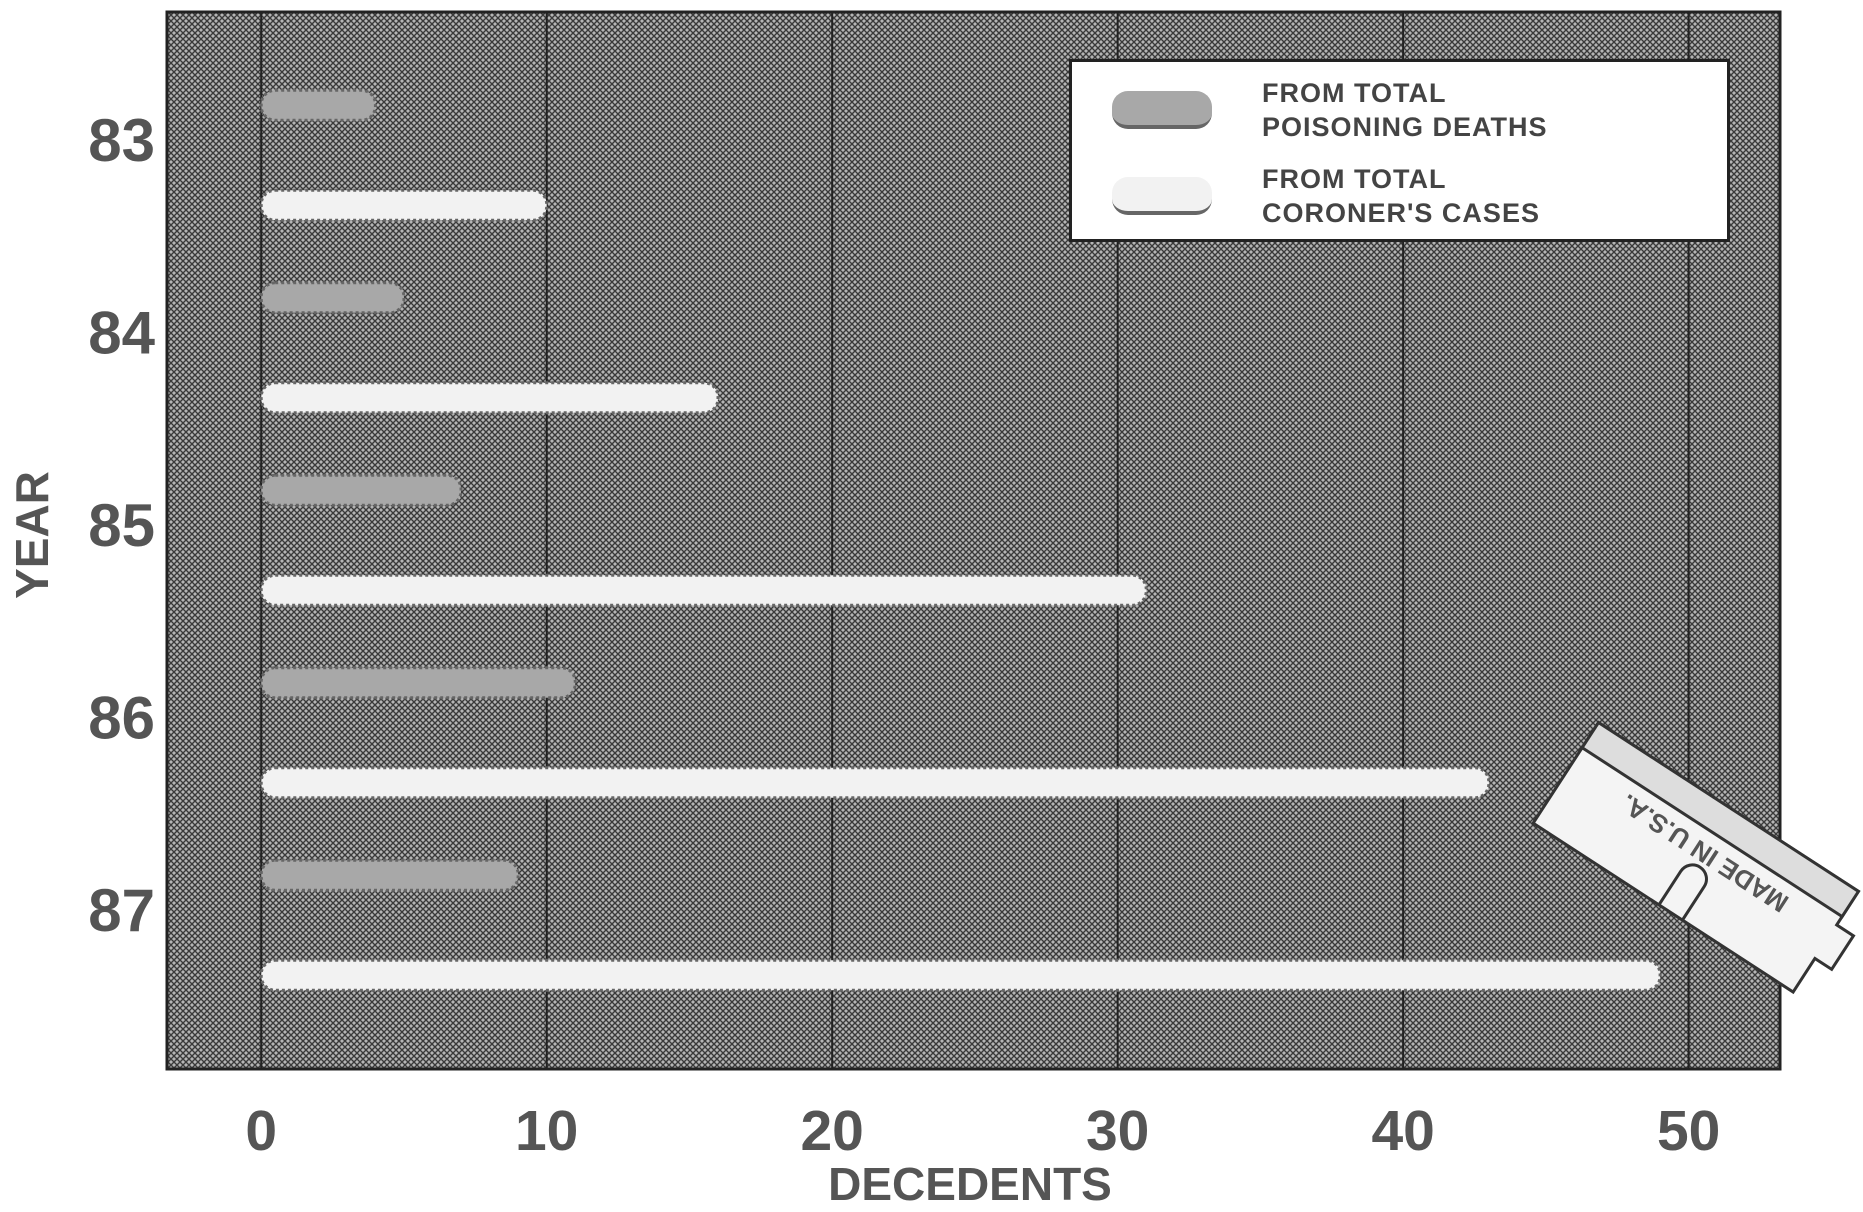 This screenshot has height=1212, width=1863. What do you see at coordinates (32, 535) in the screenshot?
I see `y-axis-title: YEAR` at bounding box center [32, 535].